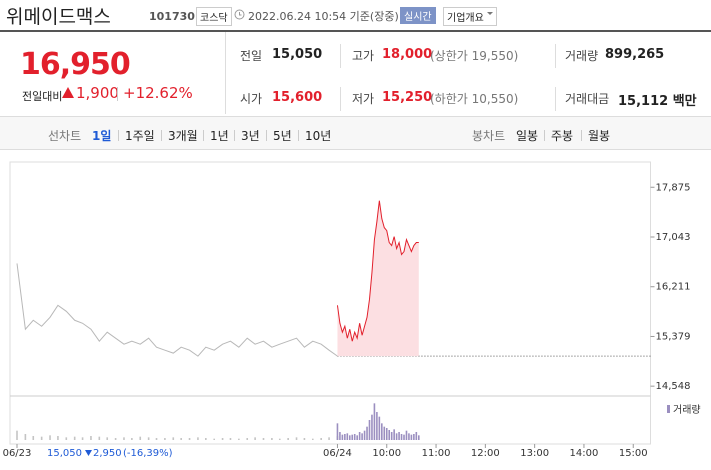  I want to click on x-tick-label: 06/23, so click(17, 453).